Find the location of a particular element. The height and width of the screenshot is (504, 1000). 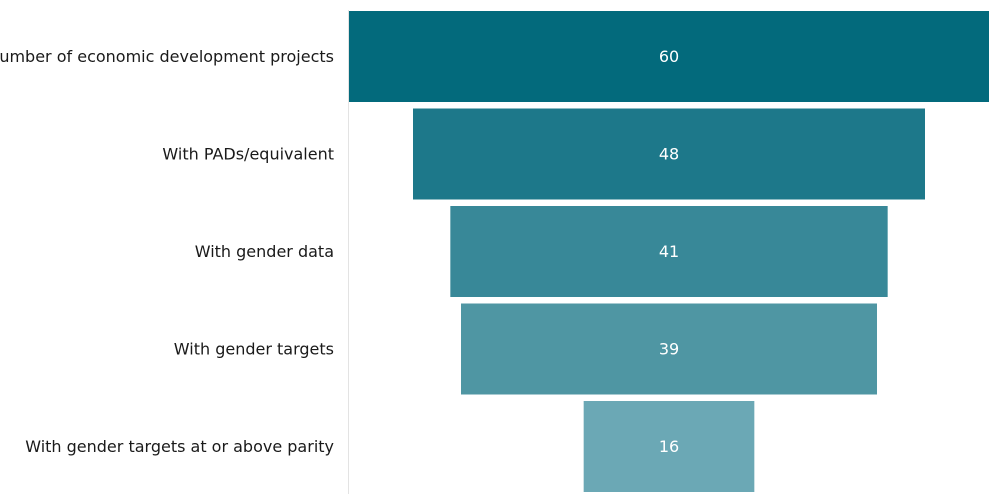

category-label: With gender targets is located at coordinates (254, 349).